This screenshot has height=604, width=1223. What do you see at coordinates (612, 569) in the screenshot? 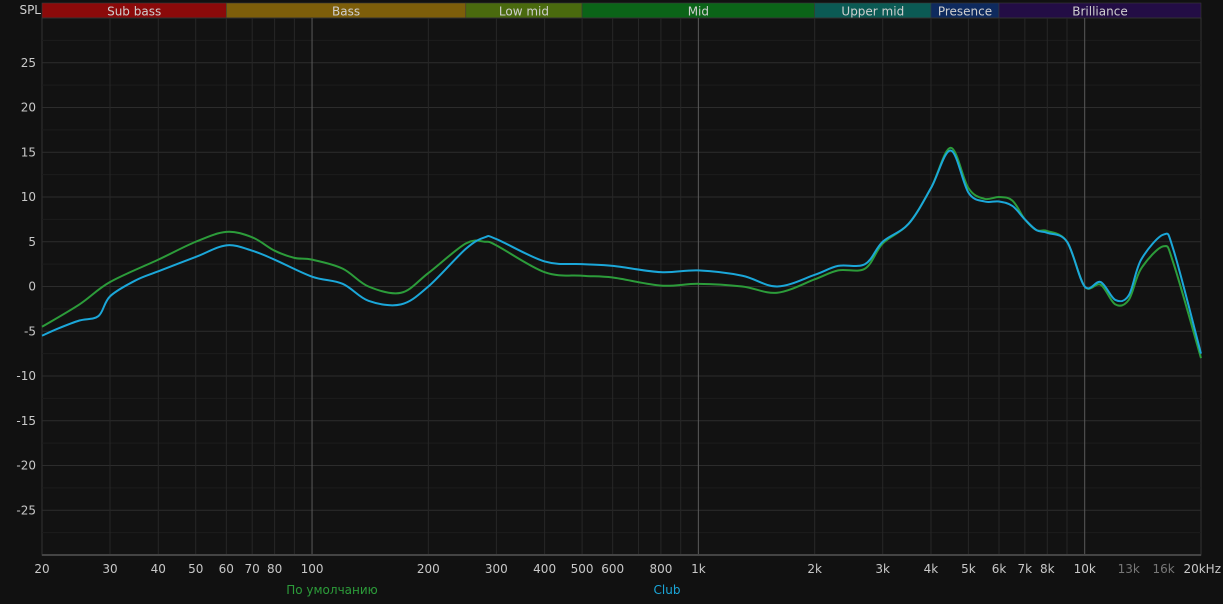
I see `x-tick-label: 600` at bounding box center [612, 569].